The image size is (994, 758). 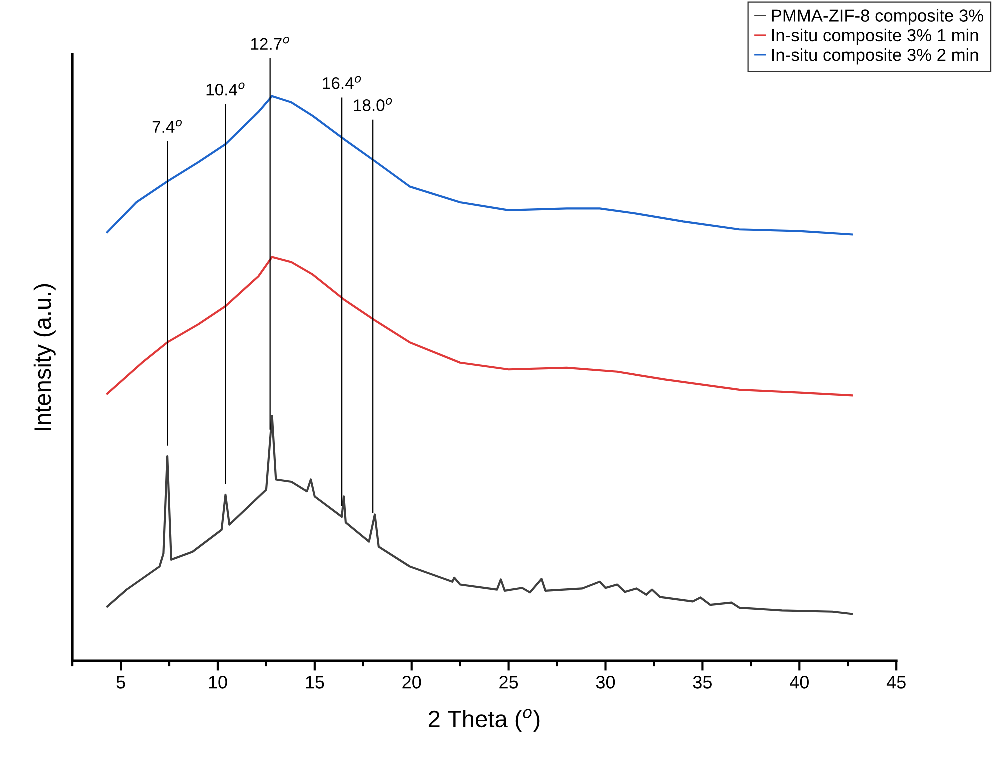 What do you see at coordinates (896, 682) in the screenshot?
I see `x-tick-label: 45` at bounding box center [896, 682].